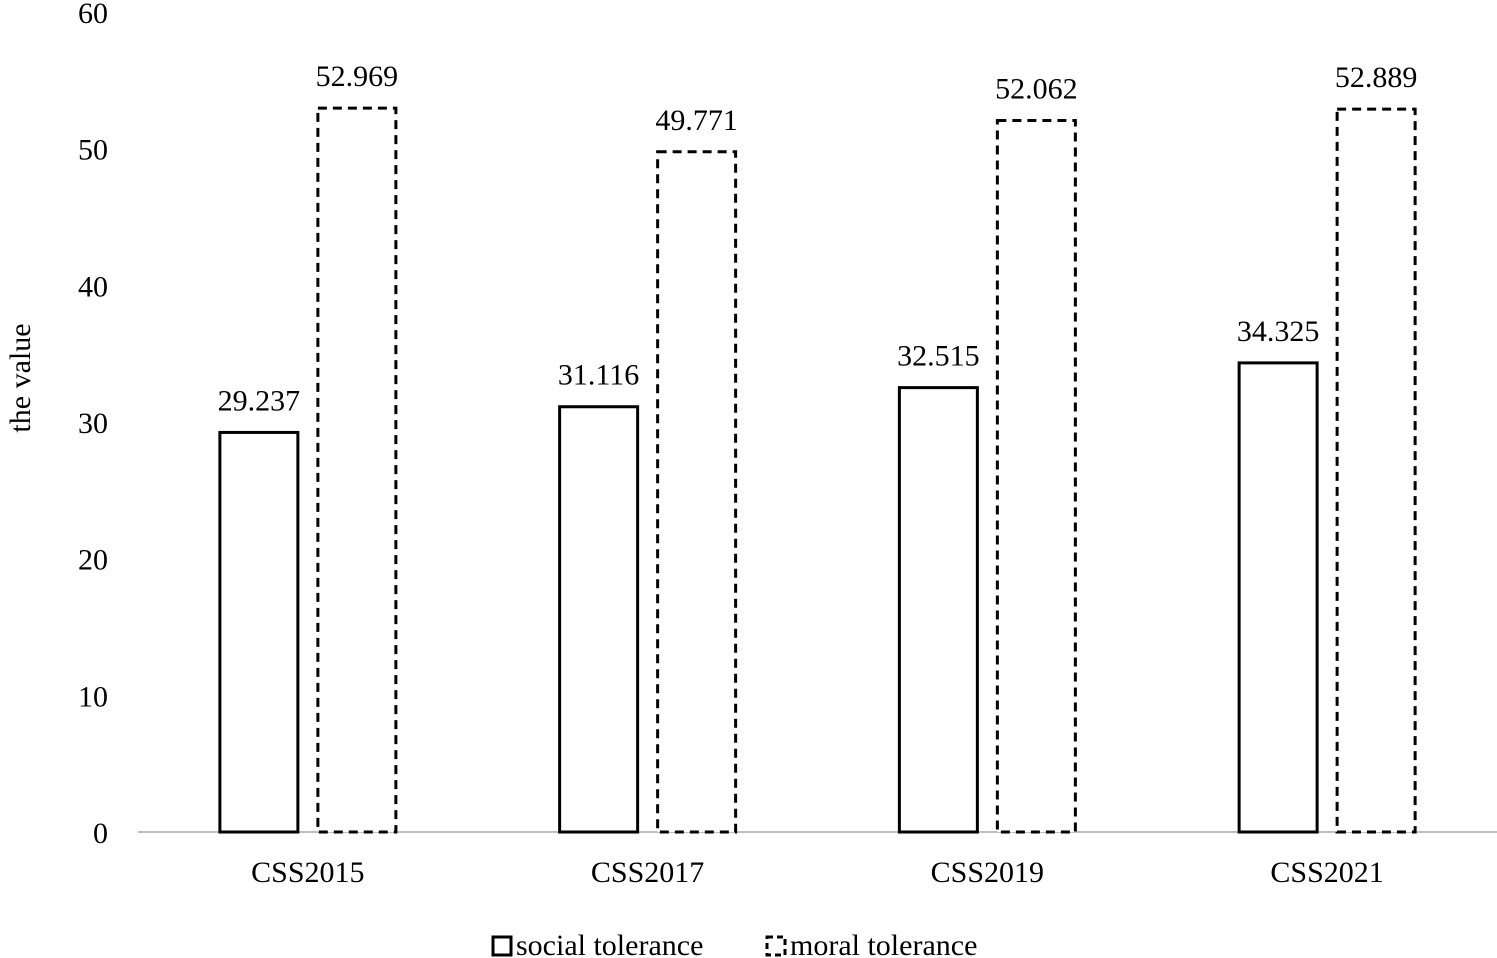 The image size is (1497, 958). I want to click on y-tick-label: 10, so click(93, 696).